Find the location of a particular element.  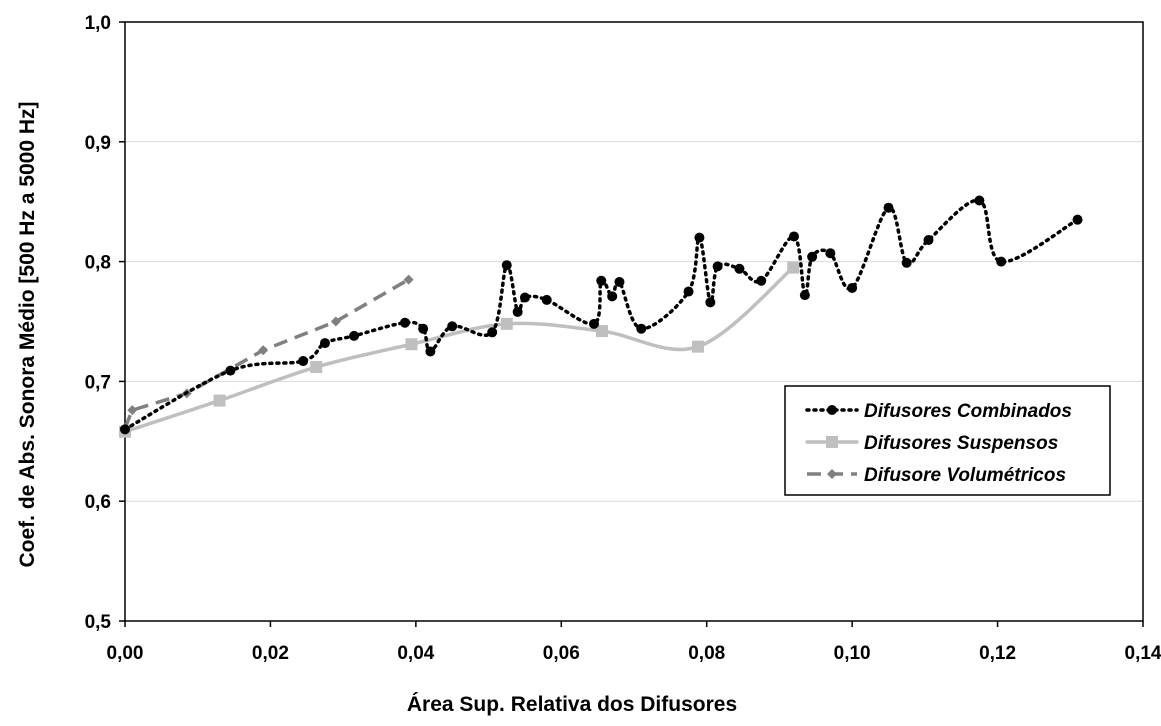

y-tick-label: 0,6 is located at coordinates (98, 502).